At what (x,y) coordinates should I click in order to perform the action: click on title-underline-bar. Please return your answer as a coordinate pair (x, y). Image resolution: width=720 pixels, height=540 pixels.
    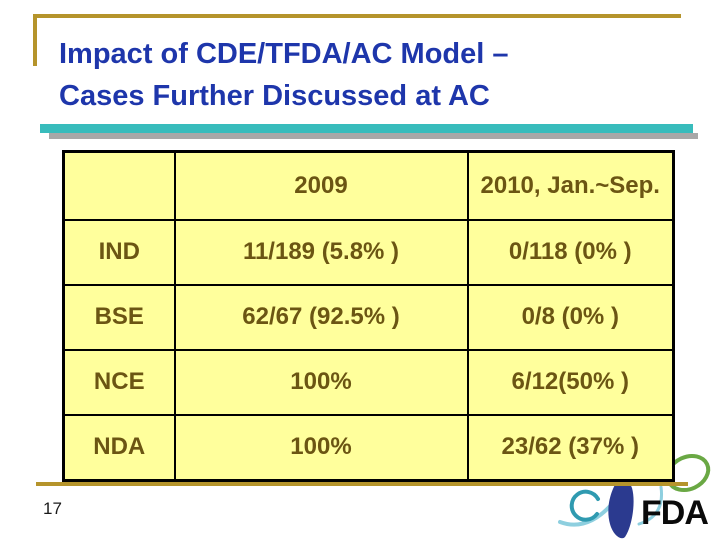
    Looking at the image, I should click on (366, 128).